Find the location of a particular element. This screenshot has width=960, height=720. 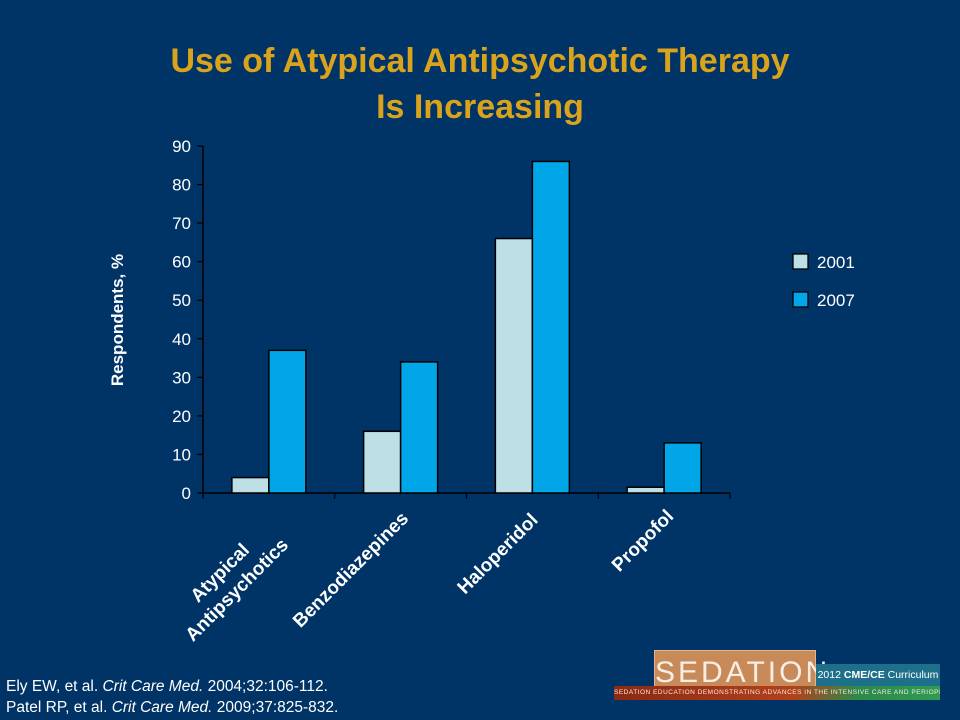

bar-2007-atypical-antipsychotics is located at coordinates (287, 421).